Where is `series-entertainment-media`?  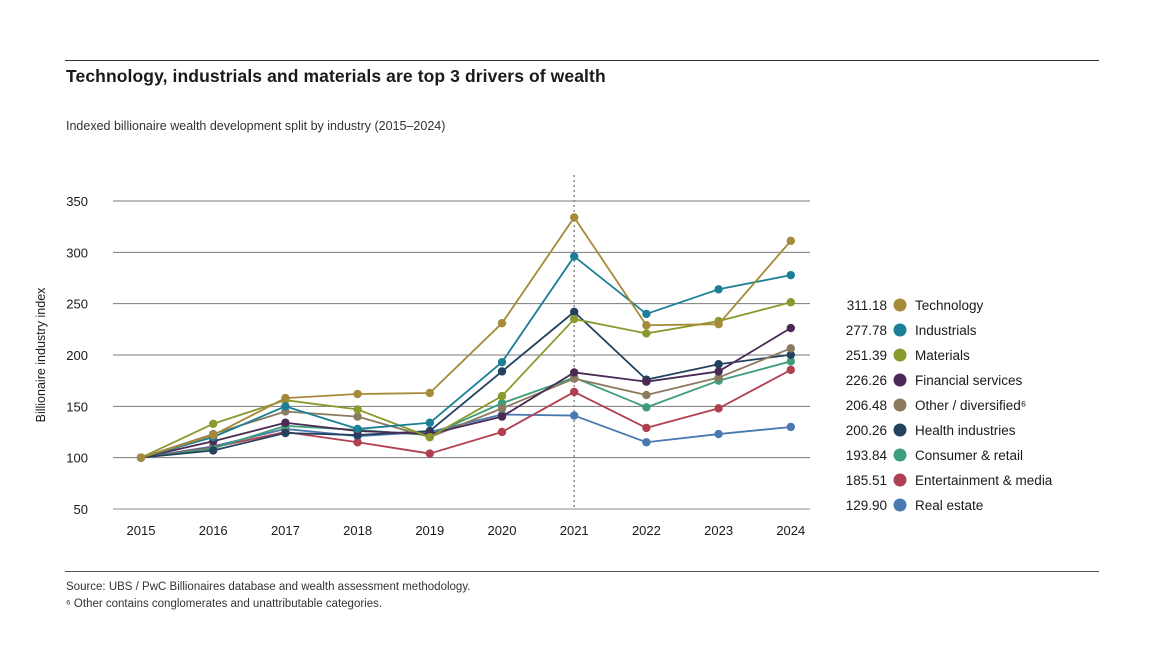 series-entertainment-media is located at coordinates (465, 413).